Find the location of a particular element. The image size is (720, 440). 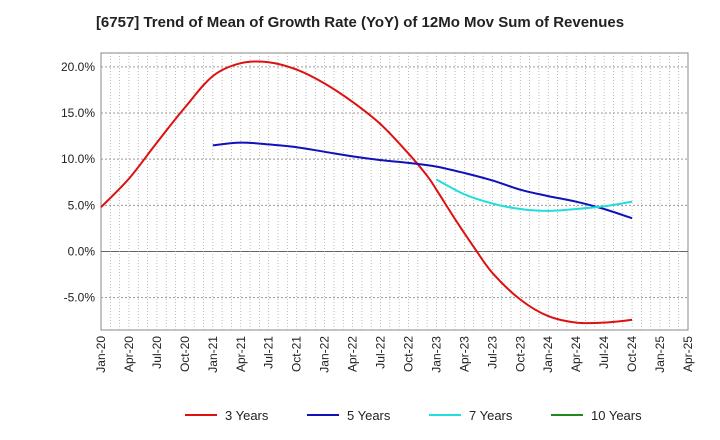

y-tick-label: 10.0% is located at coordinates (78, 159).